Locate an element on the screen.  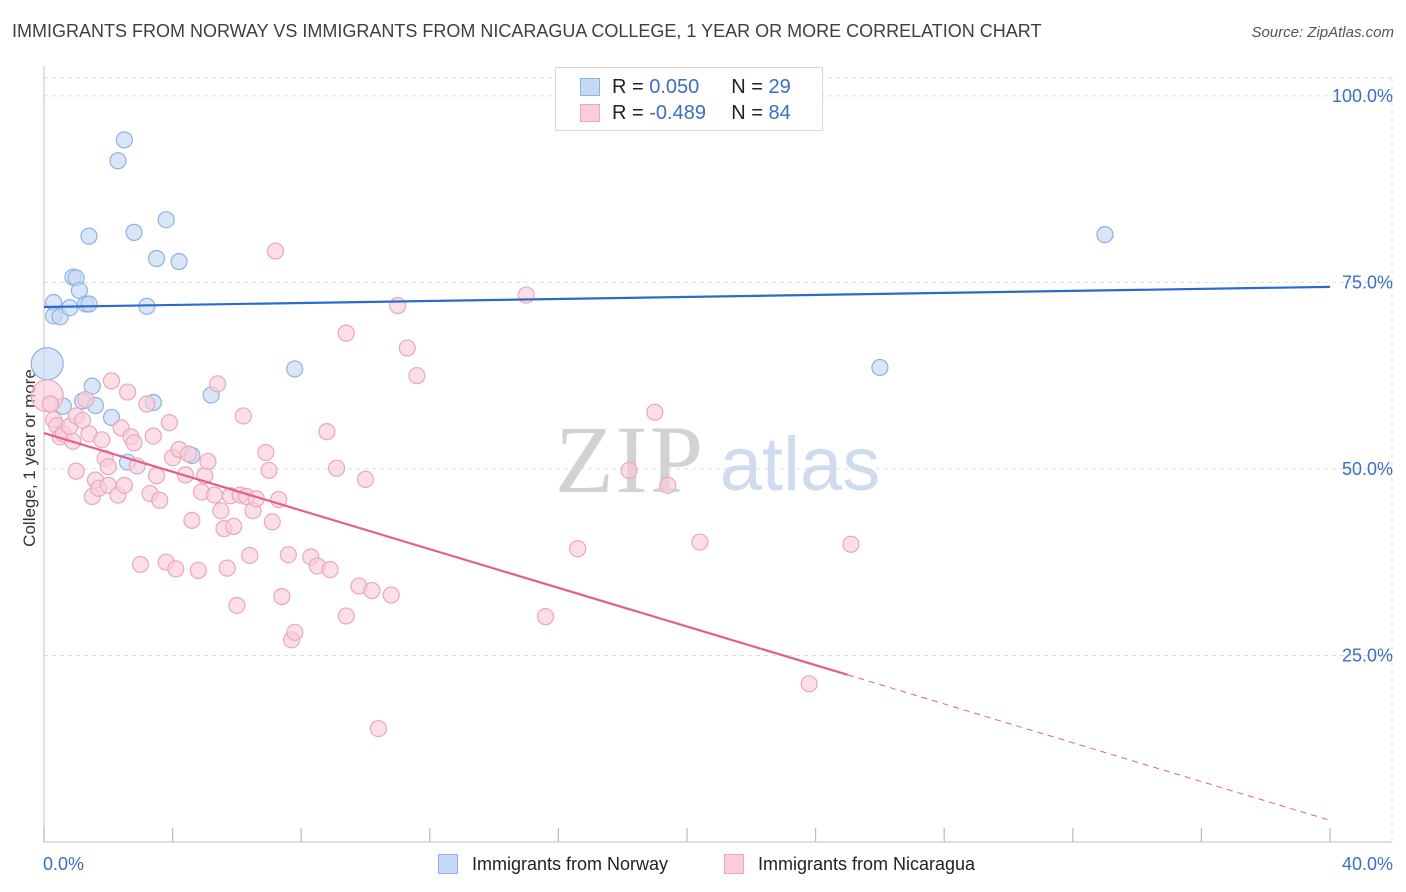
y-tick-label: 100.0% is located at coordinates (1362, 96).